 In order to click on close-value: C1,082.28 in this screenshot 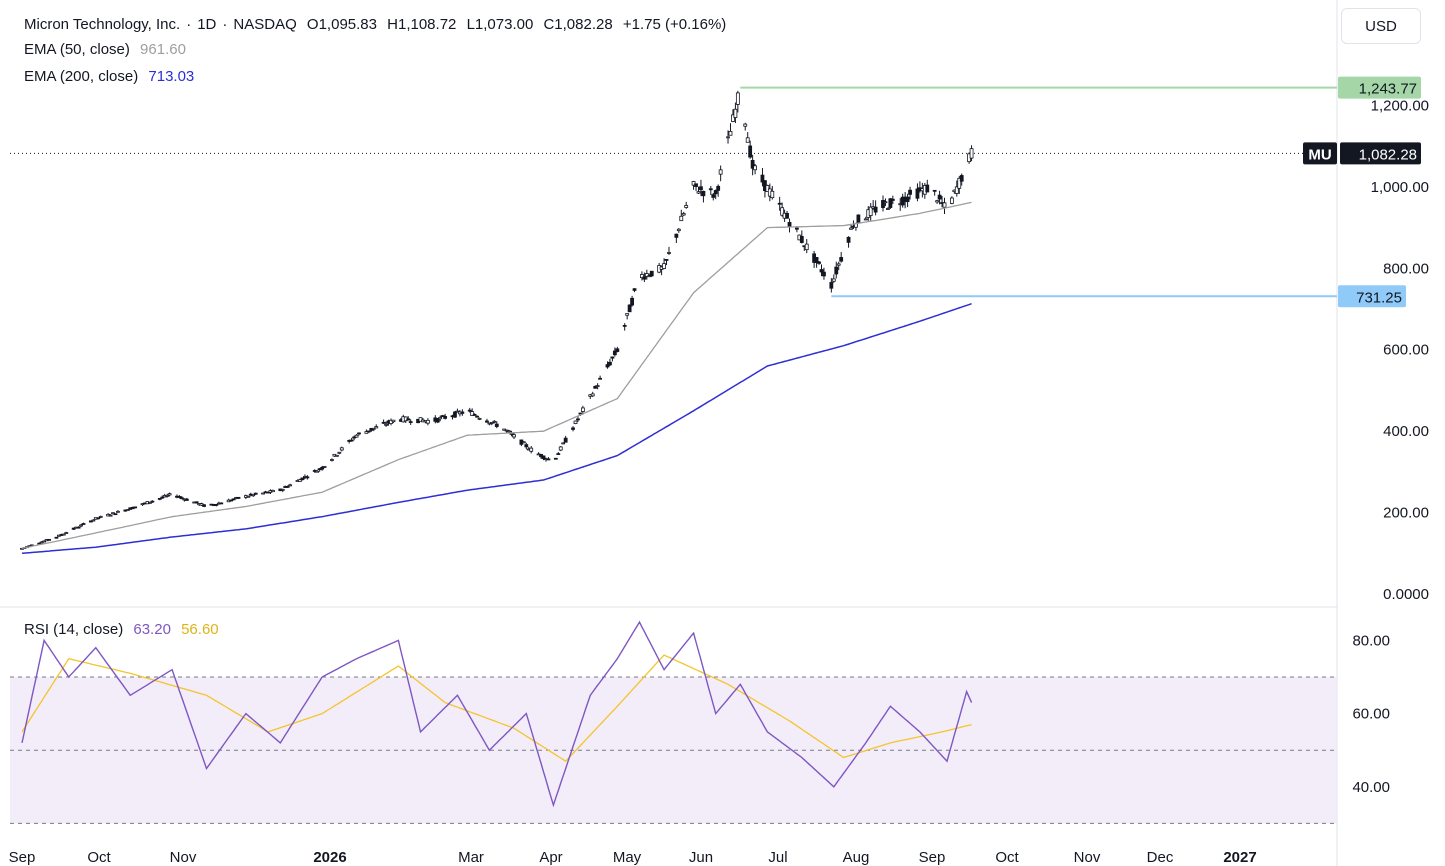, I will do `click(578, 24)`.